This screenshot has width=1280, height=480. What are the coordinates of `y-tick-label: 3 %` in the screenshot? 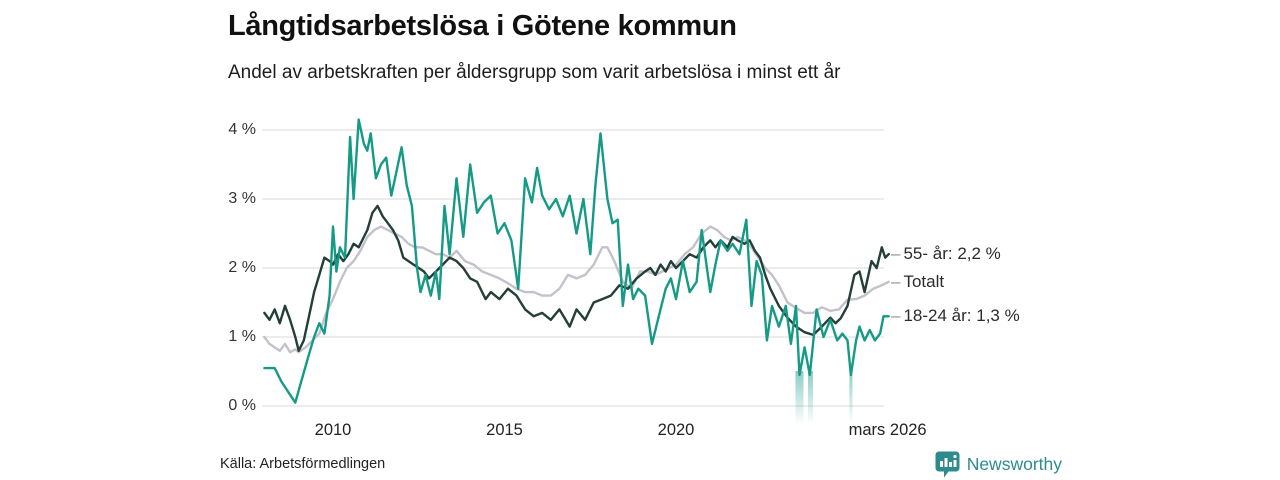 It's located at (242, 198).